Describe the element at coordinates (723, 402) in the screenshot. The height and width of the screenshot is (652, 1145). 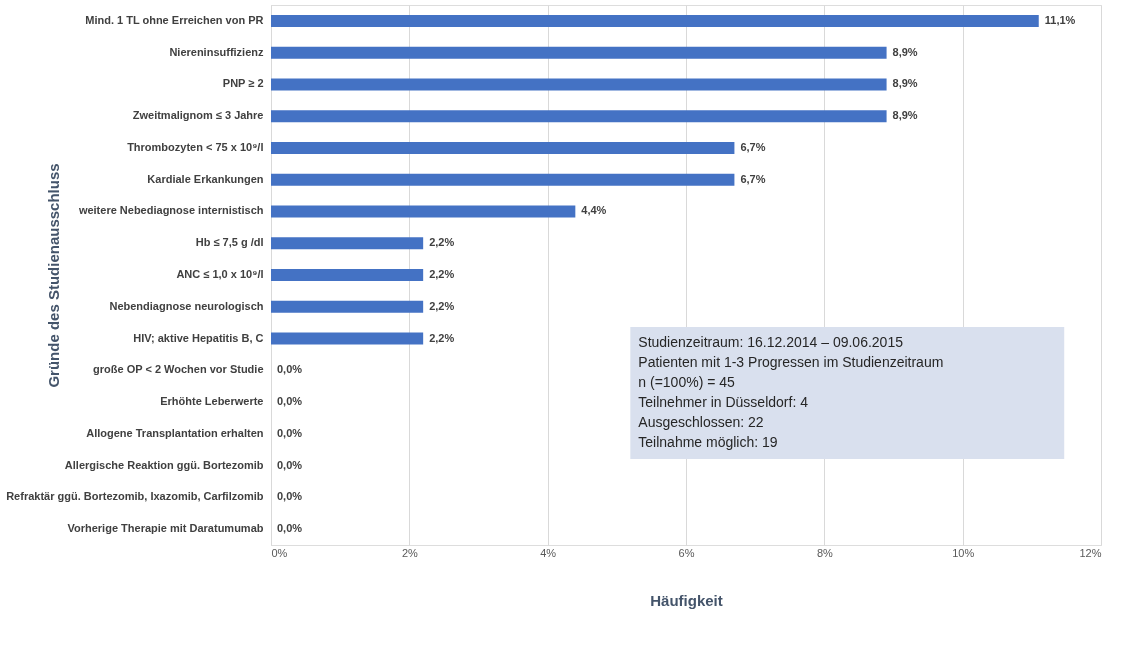
I see `annotation: Teilnehmer in Düsseldorf: 4` at that location.